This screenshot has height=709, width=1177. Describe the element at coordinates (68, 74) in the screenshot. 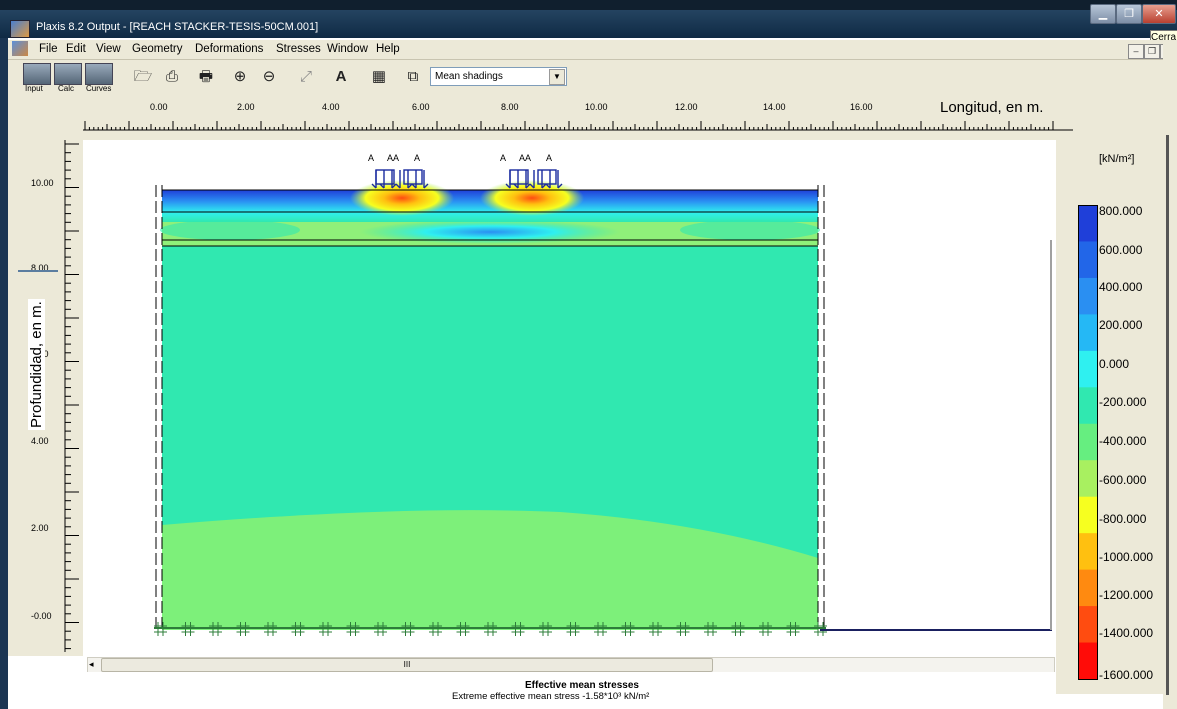

I see `calc-program-icon` at that location.